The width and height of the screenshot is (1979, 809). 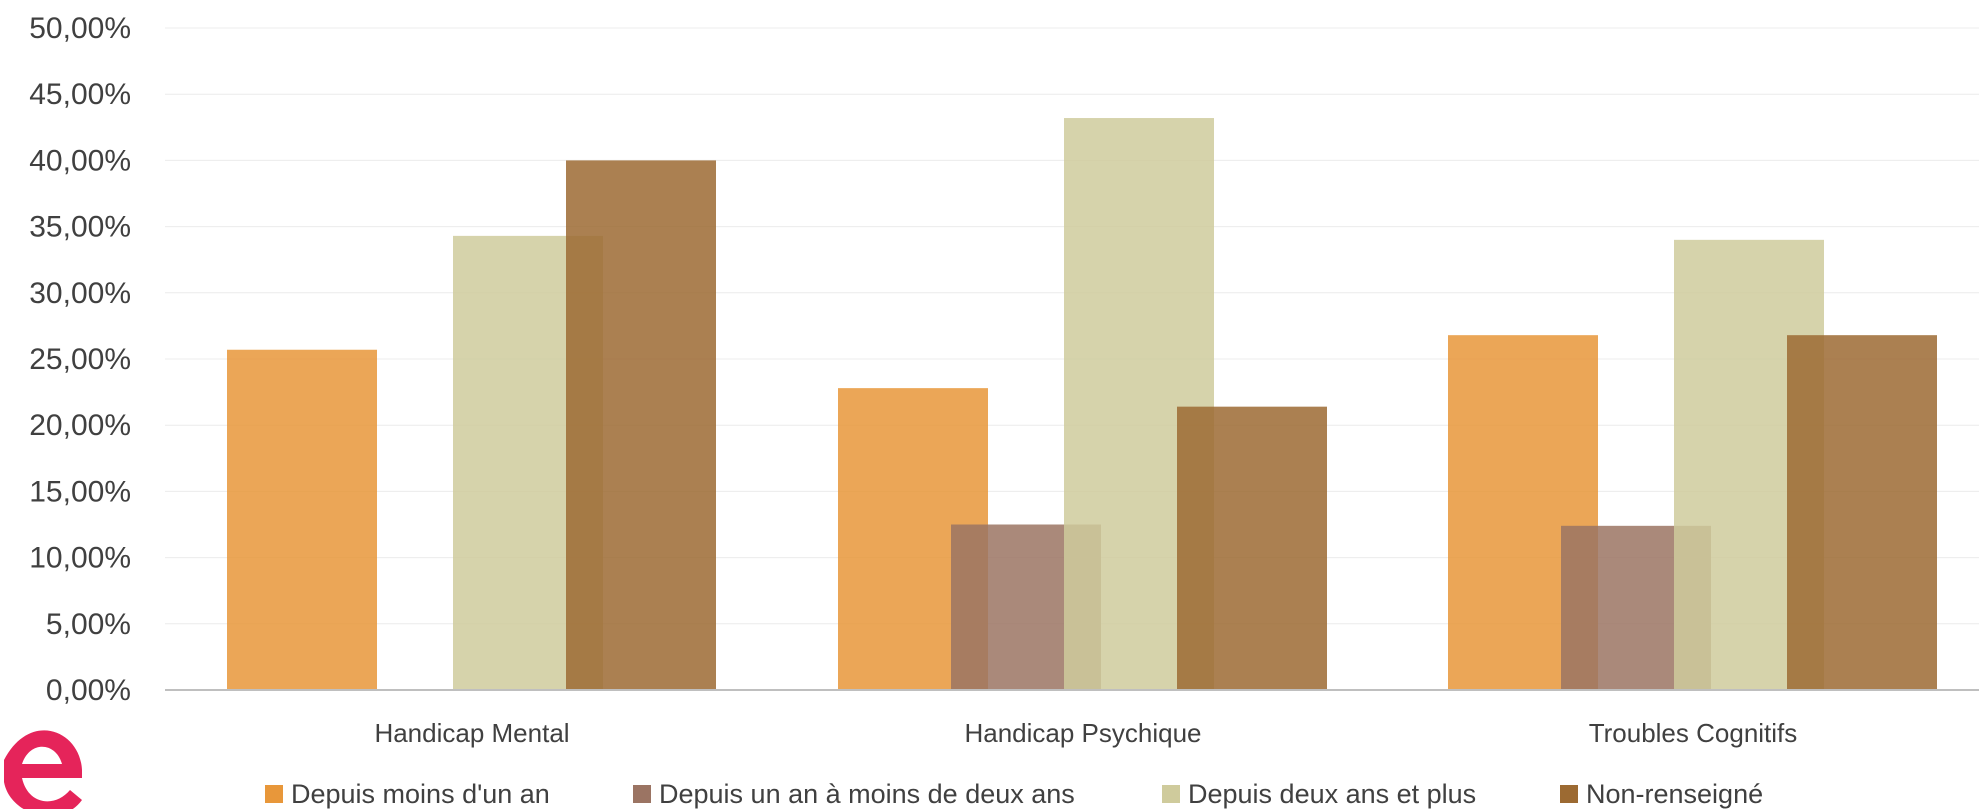 What do you see at coordinates (867, 794) in the screenshot?
I see `legend-label: Depuis un an à moins de deux ans` at bounding box center [867, 794].